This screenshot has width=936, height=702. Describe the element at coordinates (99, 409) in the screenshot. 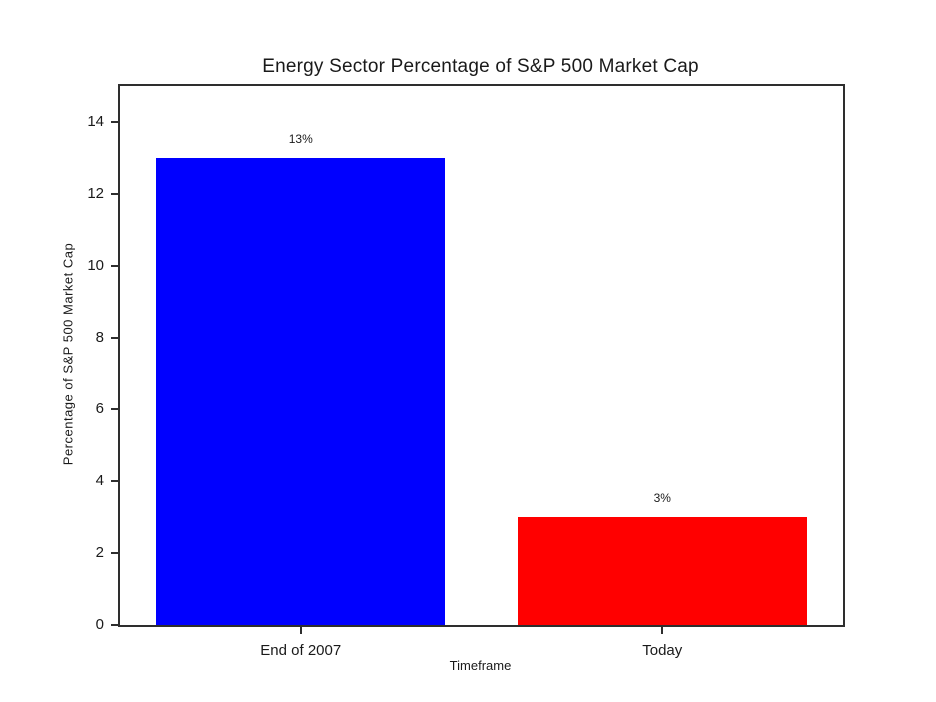

I see `y-tick-label: 6` at that location.